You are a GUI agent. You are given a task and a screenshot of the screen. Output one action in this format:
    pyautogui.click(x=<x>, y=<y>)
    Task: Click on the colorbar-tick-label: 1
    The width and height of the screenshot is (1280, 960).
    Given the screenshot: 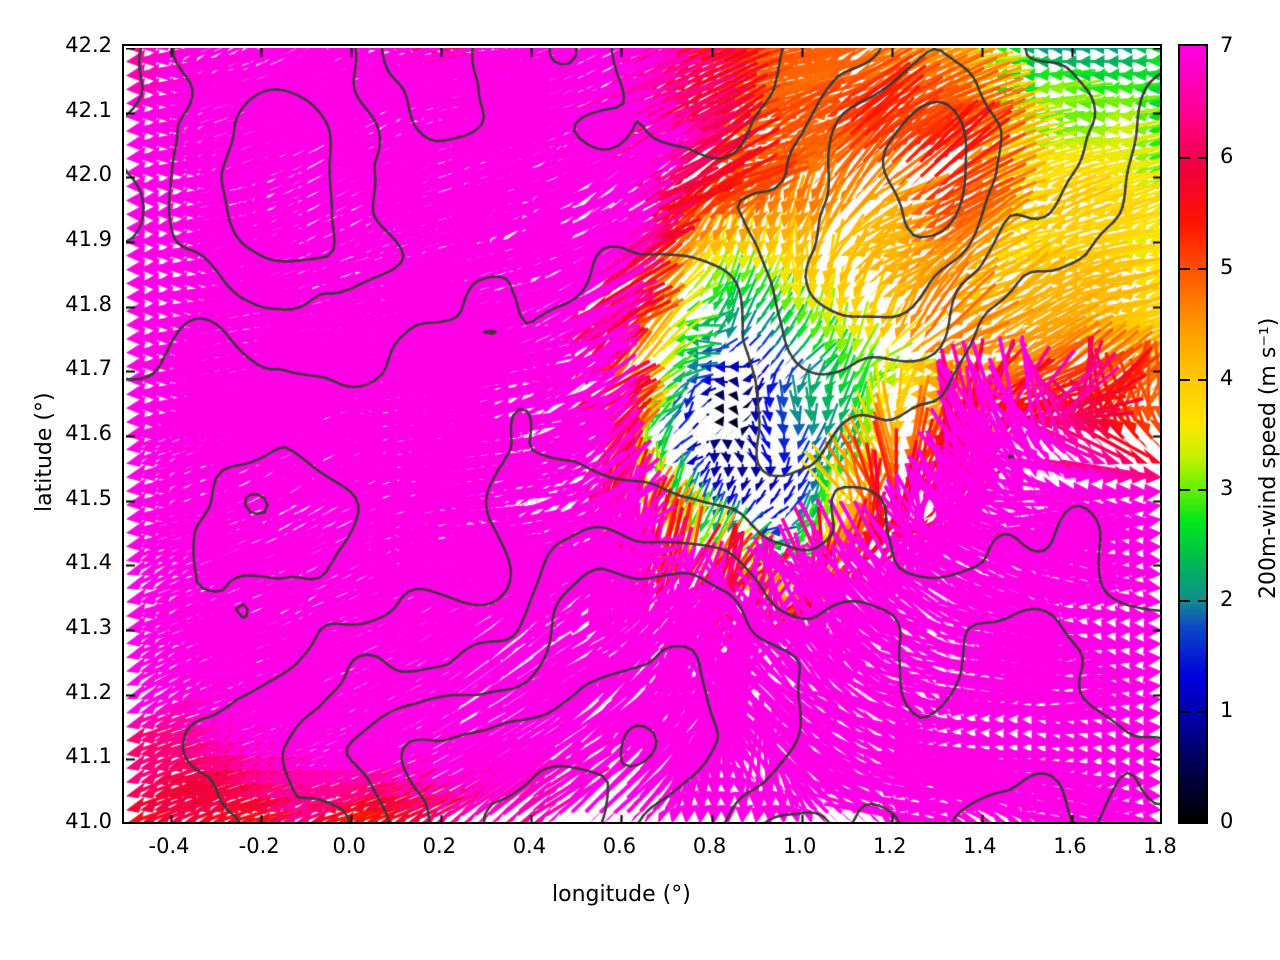 What is the action you would take?
    pyautogui.click(x=1227, y=710)
    